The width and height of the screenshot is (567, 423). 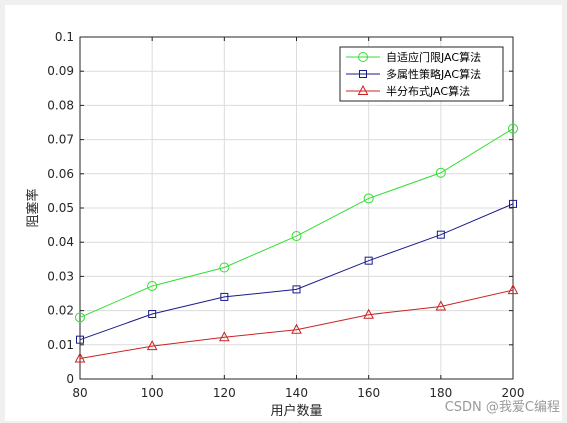 What do you see at coordinates (60, 174) in the screenshot?
I see `y-tick-label: 0.06` at bounding box center [60, 174].